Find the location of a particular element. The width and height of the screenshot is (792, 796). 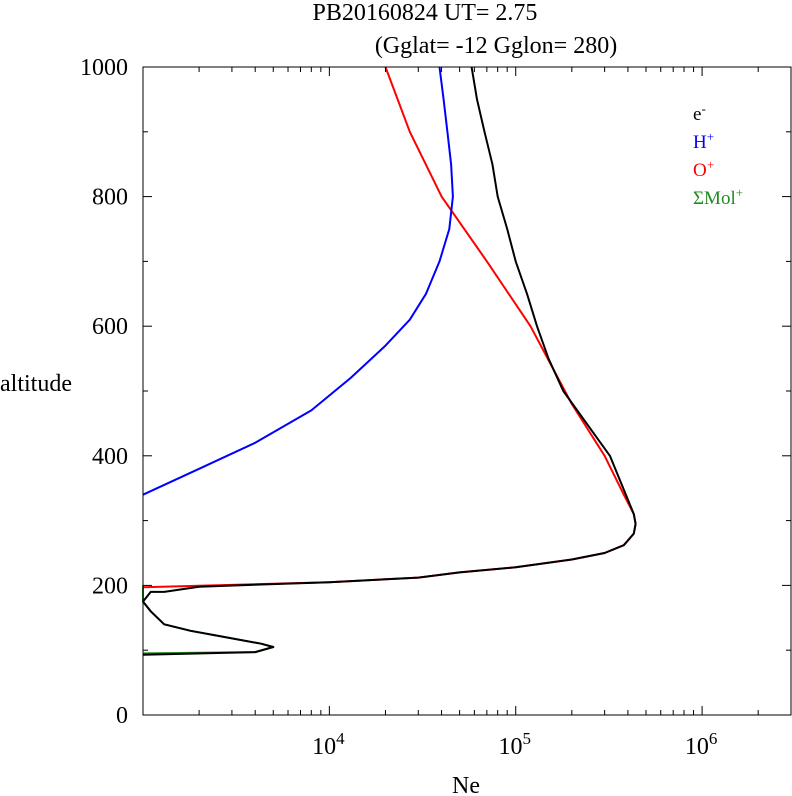

x-axis-label: Ne is located at coordinates (466, 784).